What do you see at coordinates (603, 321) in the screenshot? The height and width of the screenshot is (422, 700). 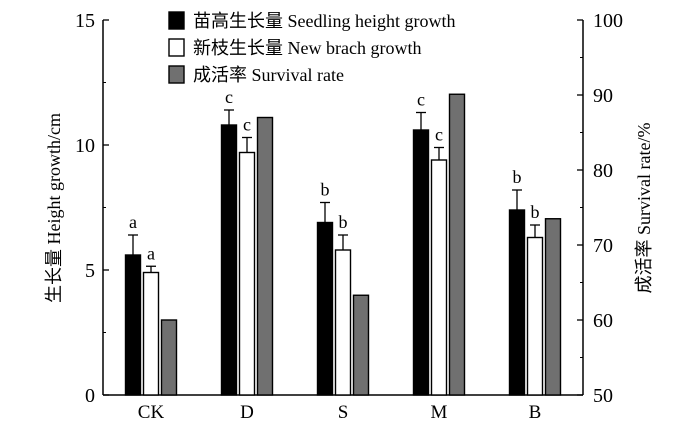 I see `right-tick-label: 60` at bounding box center [603, 321].